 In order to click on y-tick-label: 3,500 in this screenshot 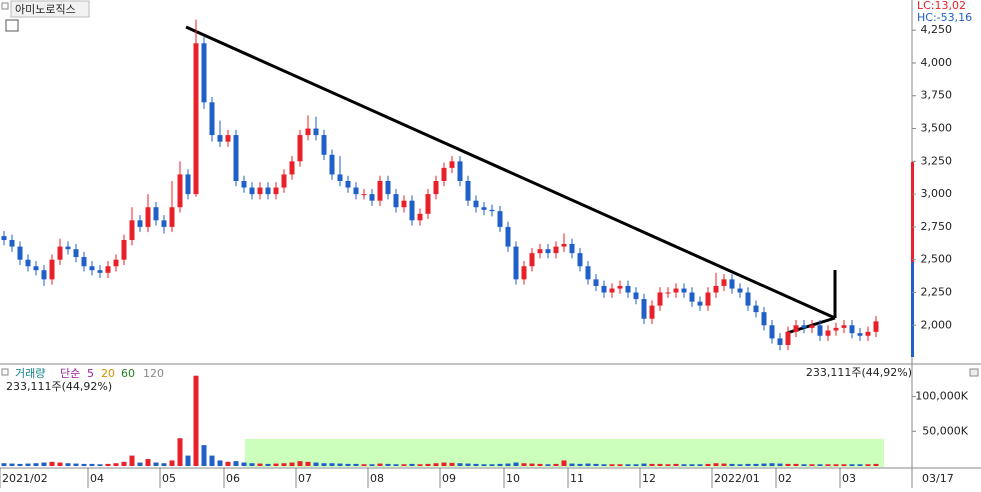, I will do `click(937, 128)`.